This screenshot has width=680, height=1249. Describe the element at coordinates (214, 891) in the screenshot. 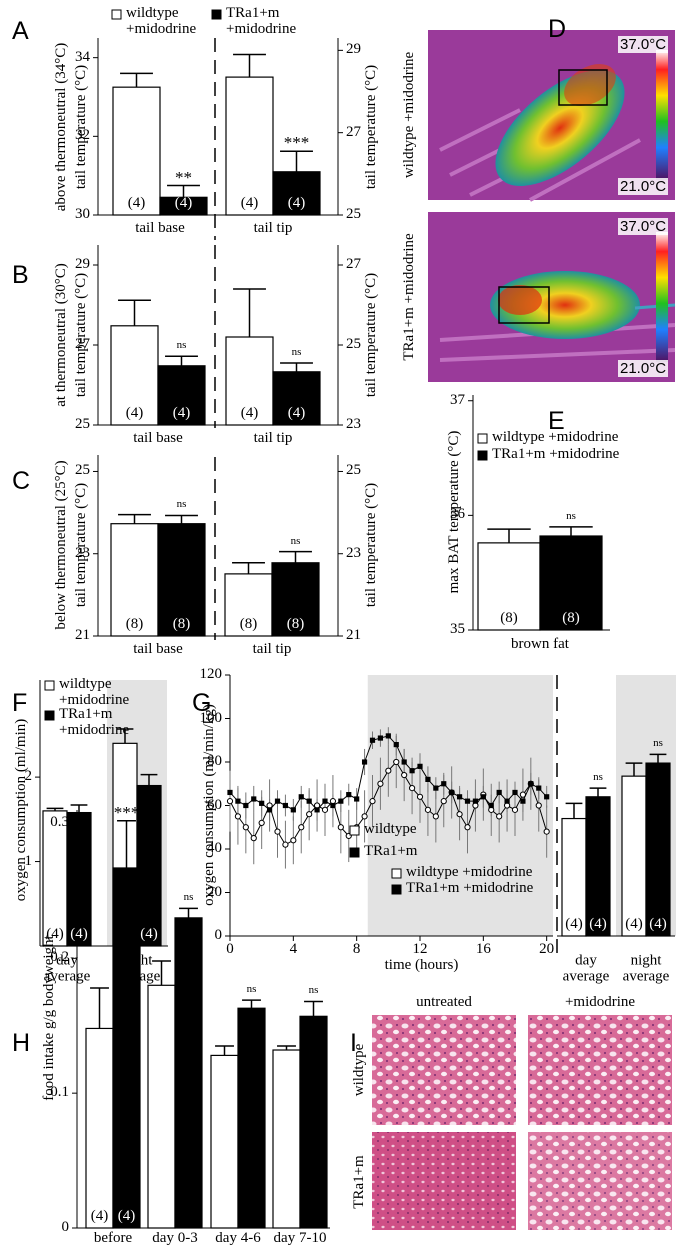

I see `y-tick-label: 20` at that location.